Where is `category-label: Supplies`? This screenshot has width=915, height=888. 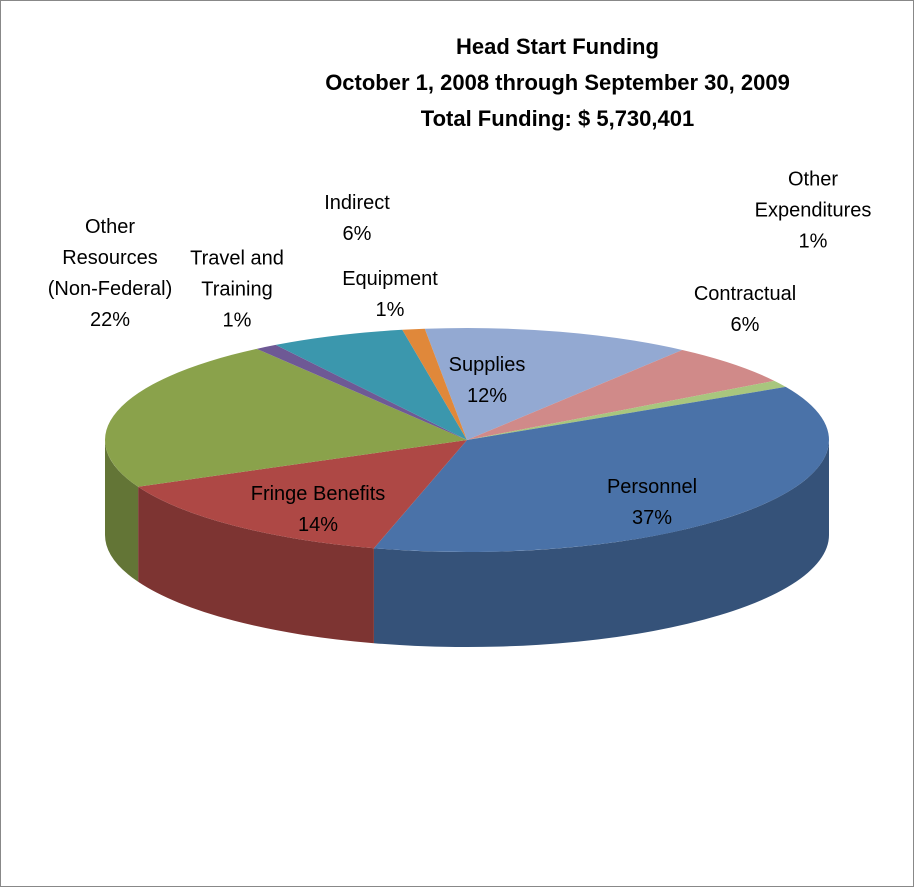
category-label: Supplies is located at coordinates (487, 365).